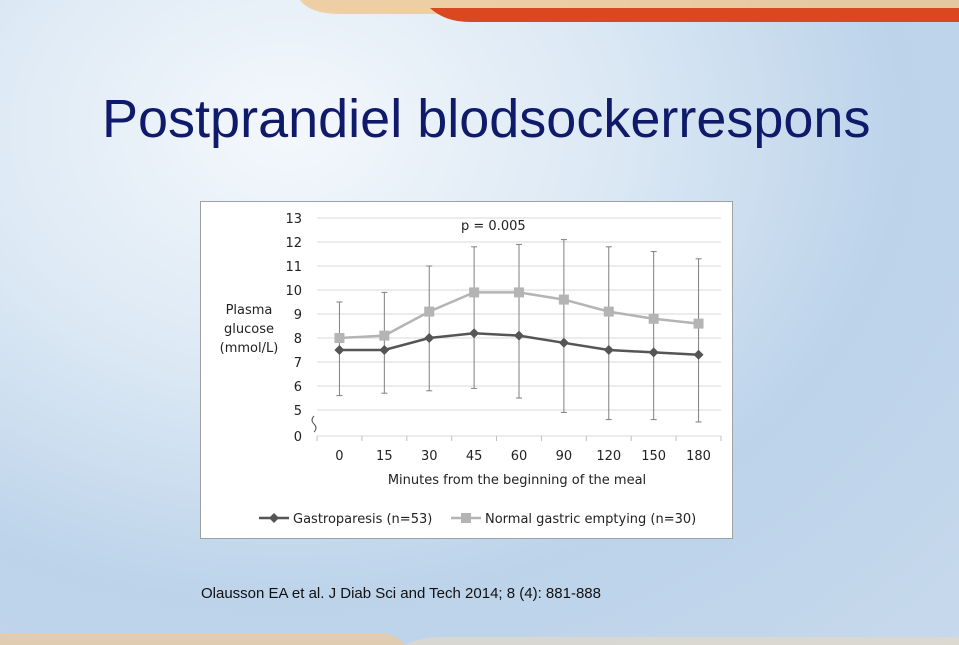 This screenshot has height=645, width=959. Describe the element at coordinates (293, 219) in the screenshot. I see `y-tick-label: 13` at that location.